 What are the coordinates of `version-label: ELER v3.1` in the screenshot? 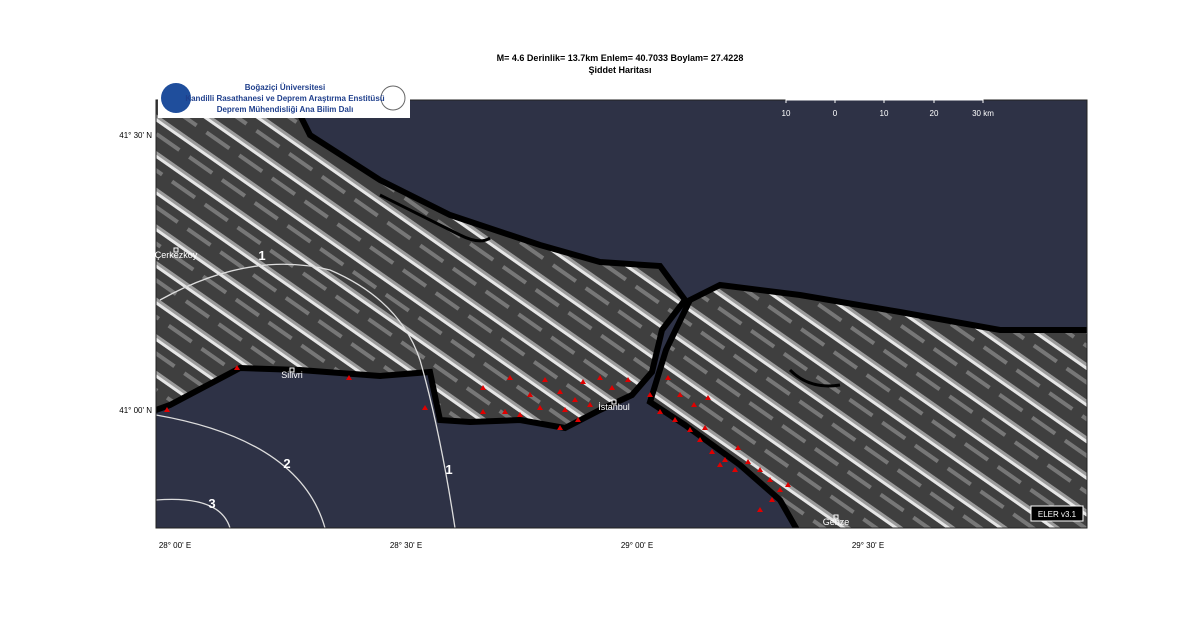 It's located at (1057, 514).